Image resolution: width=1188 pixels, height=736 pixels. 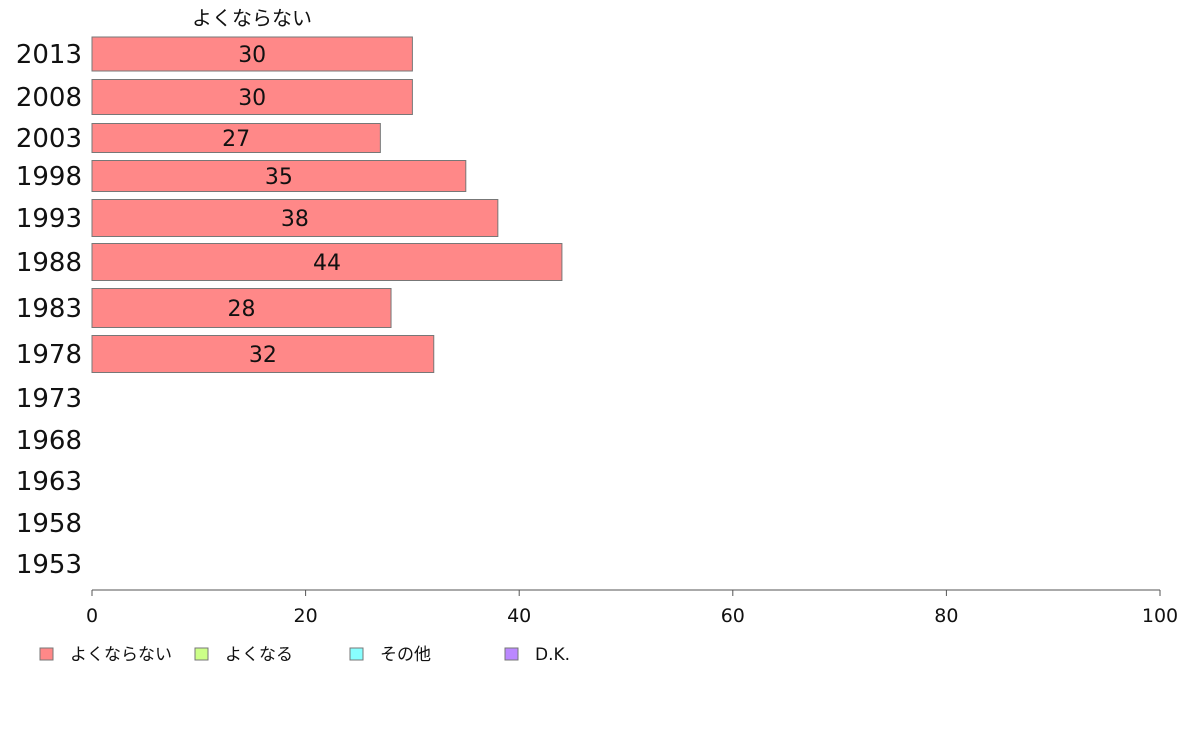 I want to click on value-label-1988: 44, so click(x=327, y=263).